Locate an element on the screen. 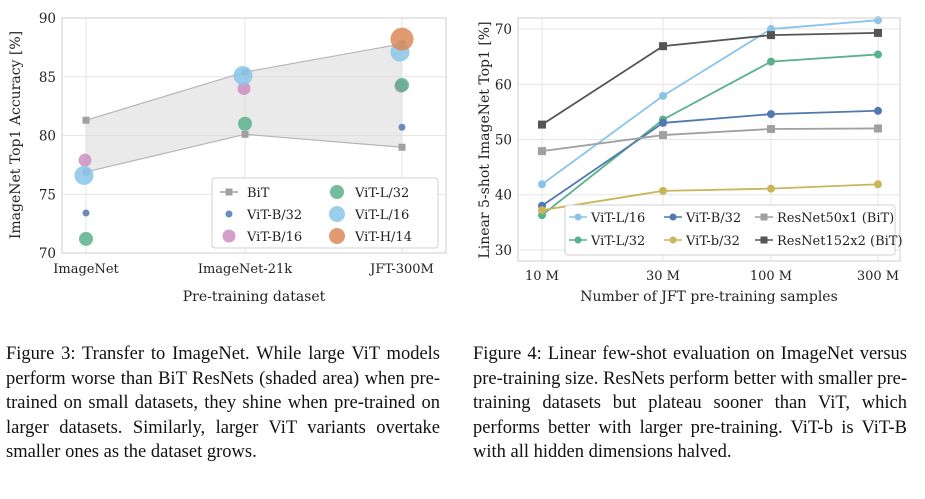  legend-label-vit-b-16: ViT-B/16 is located at coordinates (274, 237).